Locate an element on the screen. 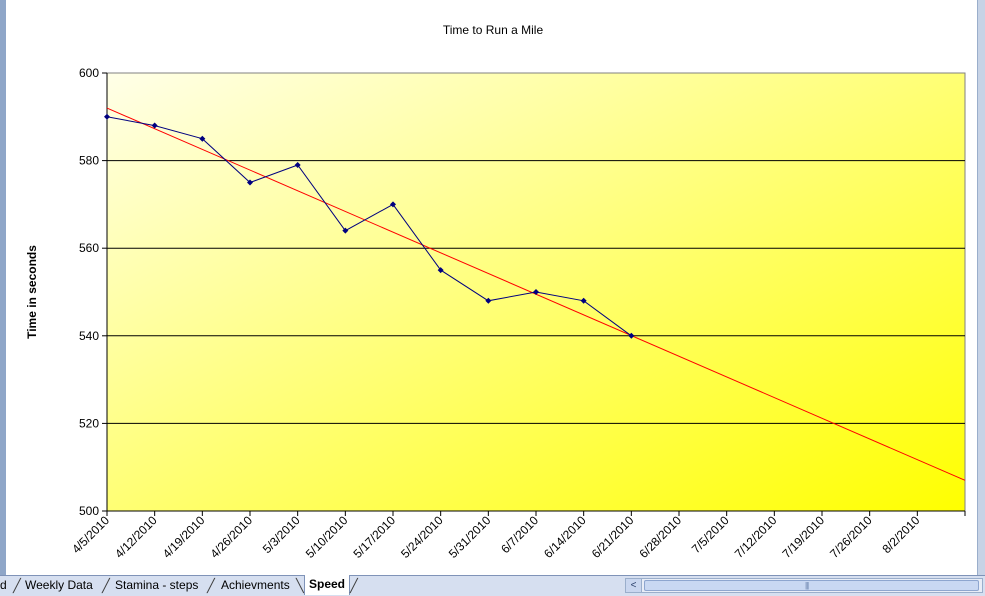 Image resolution: width=985 pixels, height=596 pixels. x-tick-label: 6/21/2010 is located at coordinates (613, 537).